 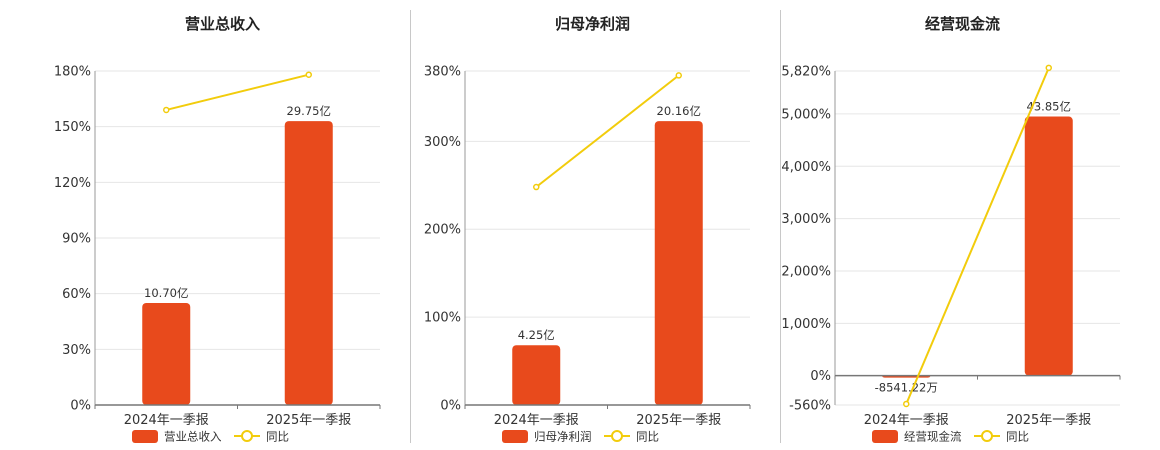 I want to click on y-tick-label: 2,000%, so click(x=806, y=271).